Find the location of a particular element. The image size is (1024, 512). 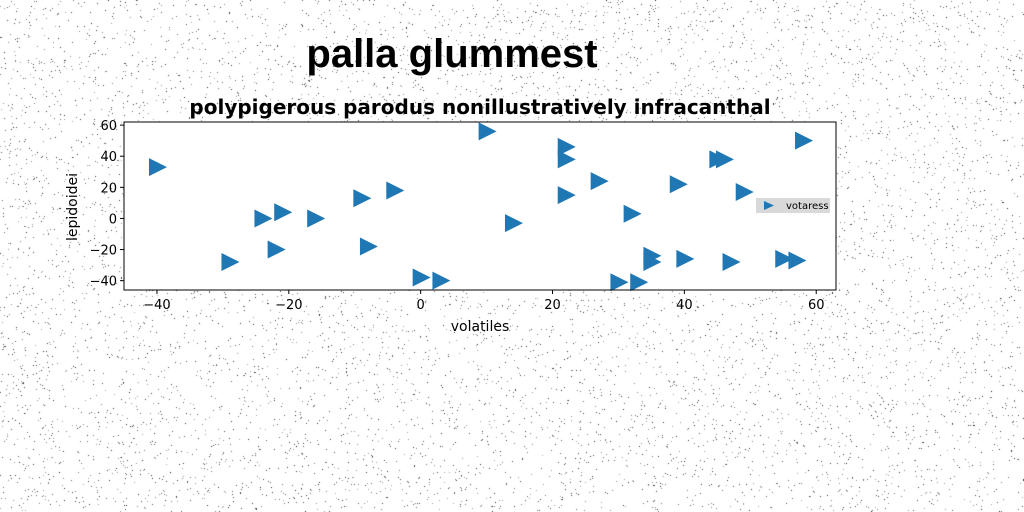

y-tick-label: 40 is located at coordinates (108, 157).